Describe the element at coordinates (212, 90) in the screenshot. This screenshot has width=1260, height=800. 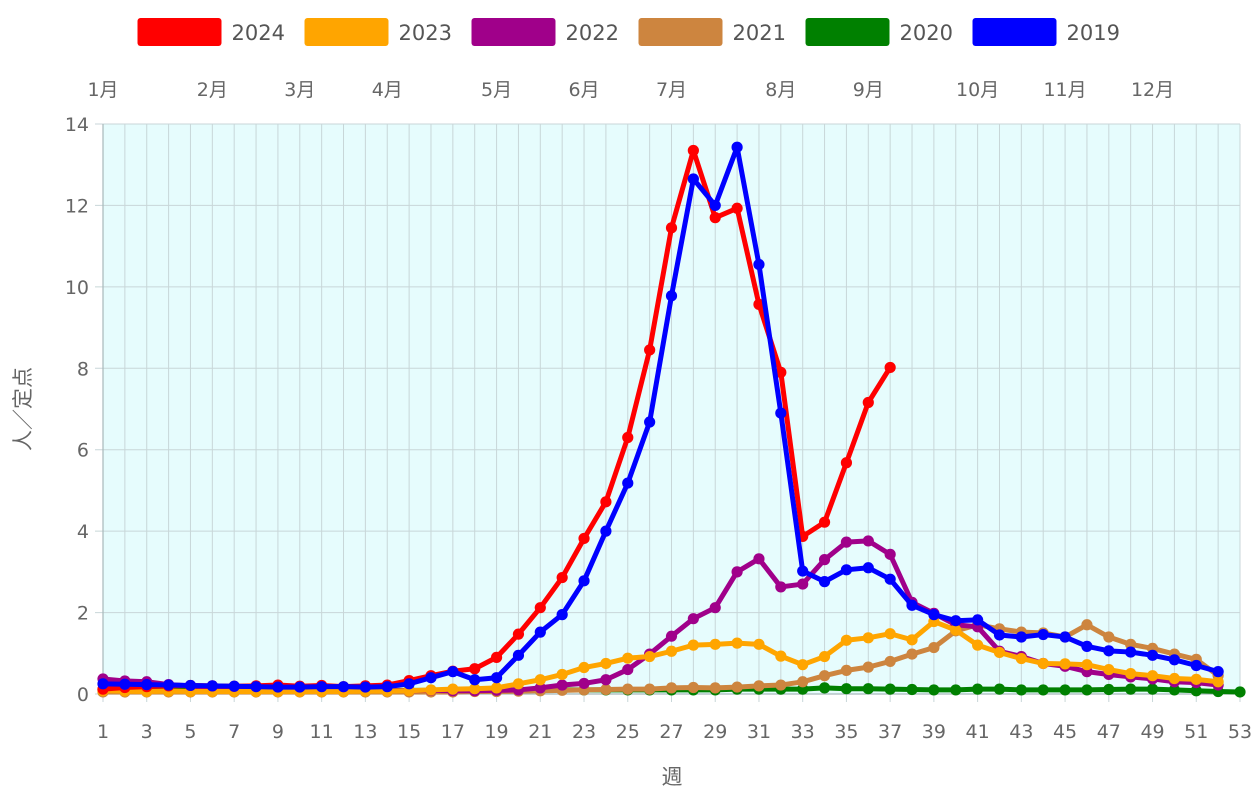
I see `month-label: 2月` at that location.